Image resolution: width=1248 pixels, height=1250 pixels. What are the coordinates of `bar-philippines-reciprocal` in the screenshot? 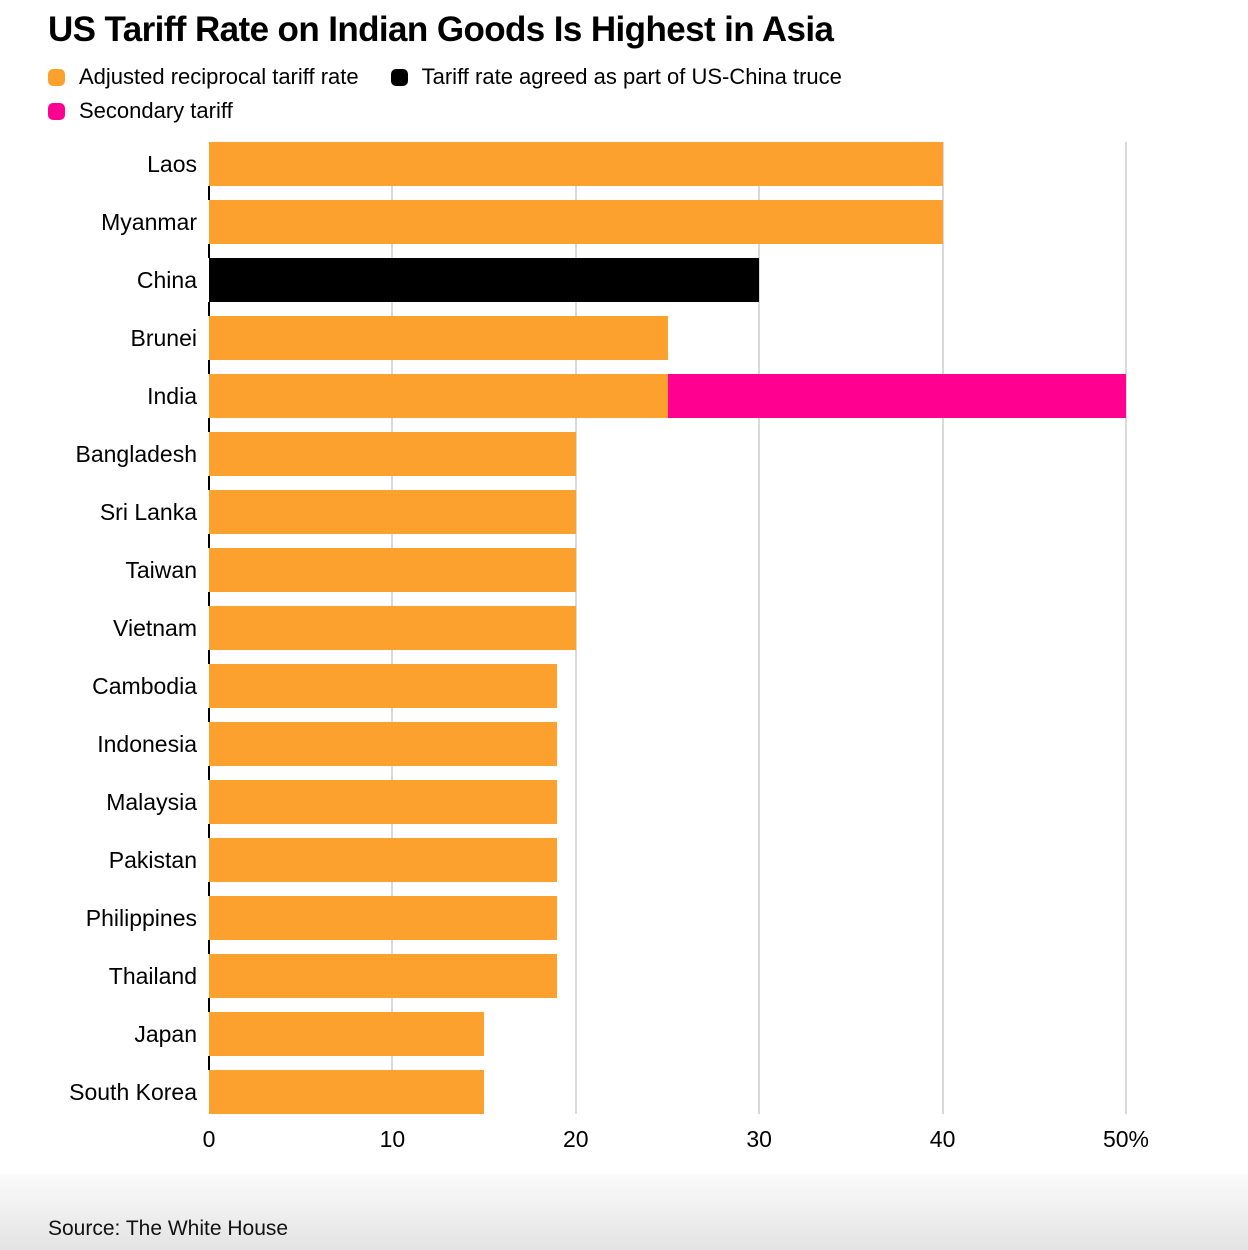 It's located at (383, 918).